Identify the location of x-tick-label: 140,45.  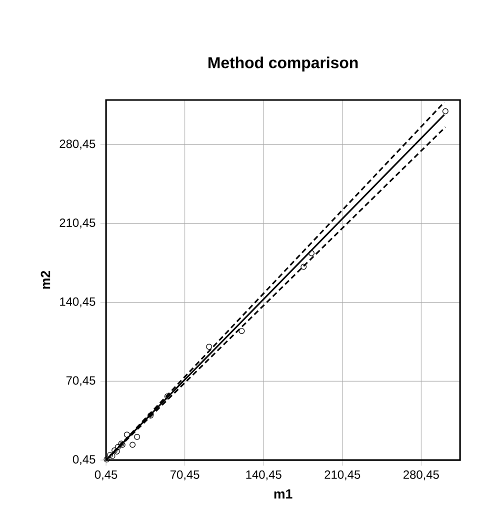
(264, 475).